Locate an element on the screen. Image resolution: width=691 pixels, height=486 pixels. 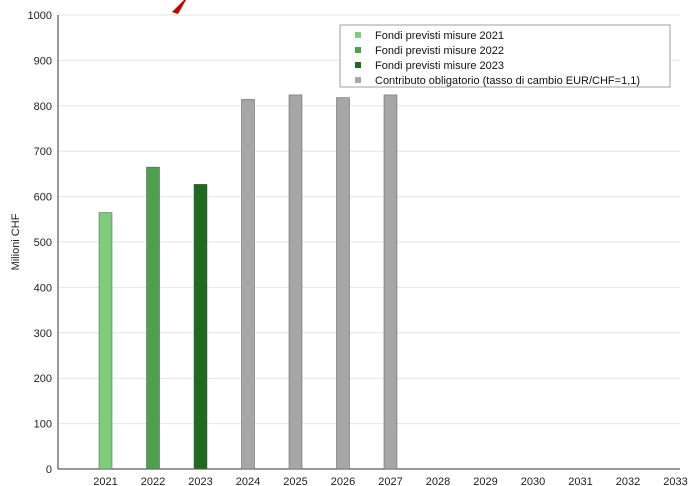
x-tick-label: 2027 is located at coordinates (390, 481).